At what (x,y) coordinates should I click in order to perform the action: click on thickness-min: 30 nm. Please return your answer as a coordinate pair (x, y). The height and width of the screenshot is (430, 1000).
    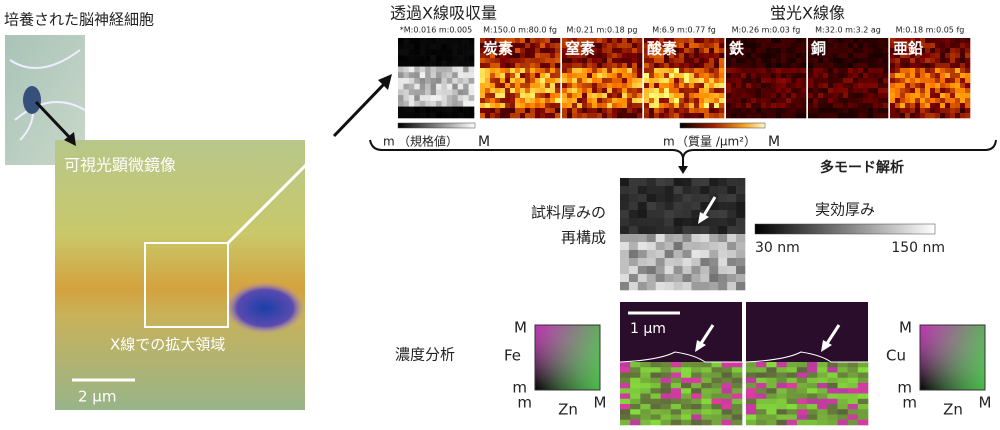
    Looking at the image, I should click on (777, 248).